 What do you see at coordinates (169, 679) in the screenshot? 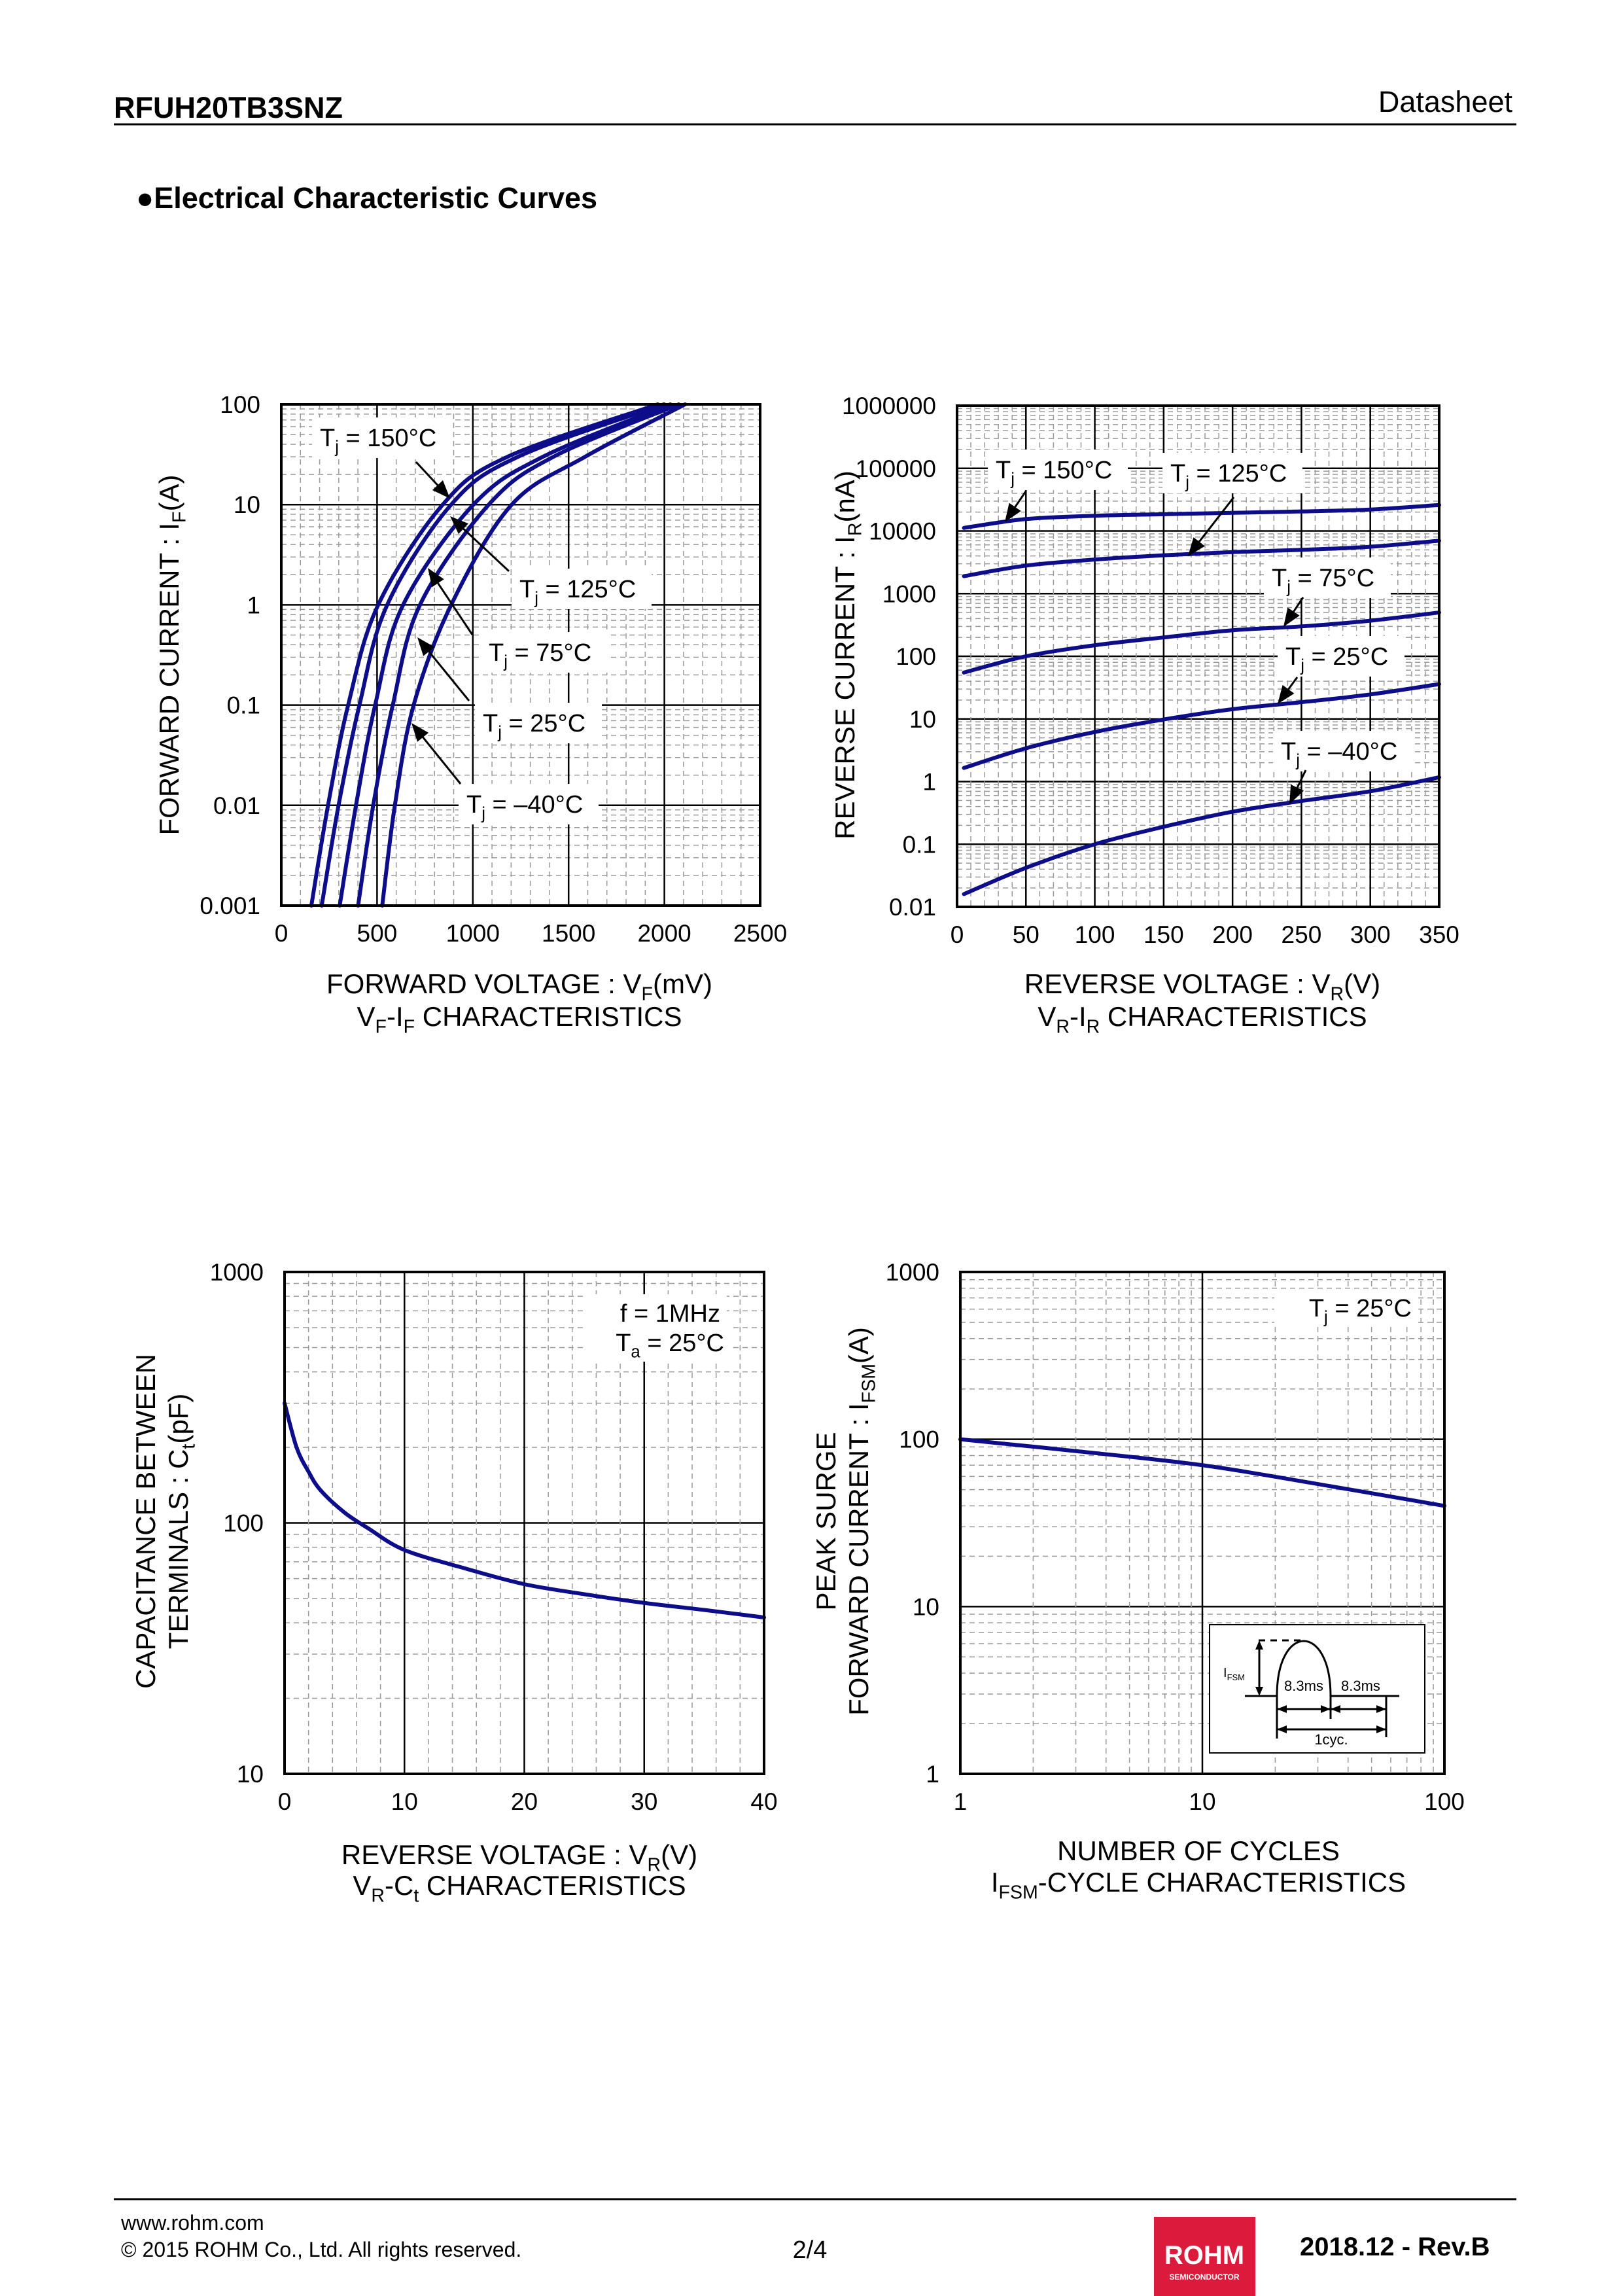
I see `text-segment: FORWARD CURRENT : I` at bounding box center [169, 679].